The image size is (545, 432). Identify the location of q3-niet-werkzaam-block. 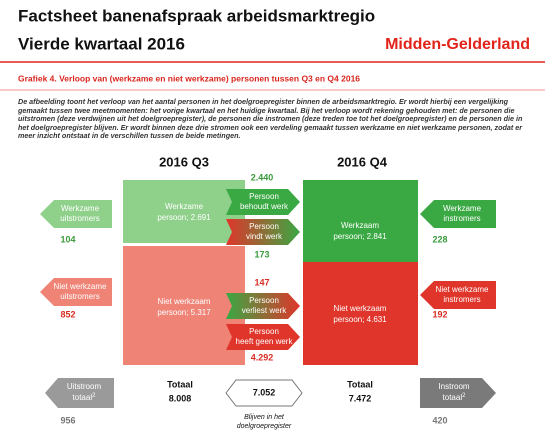
(184, 305).